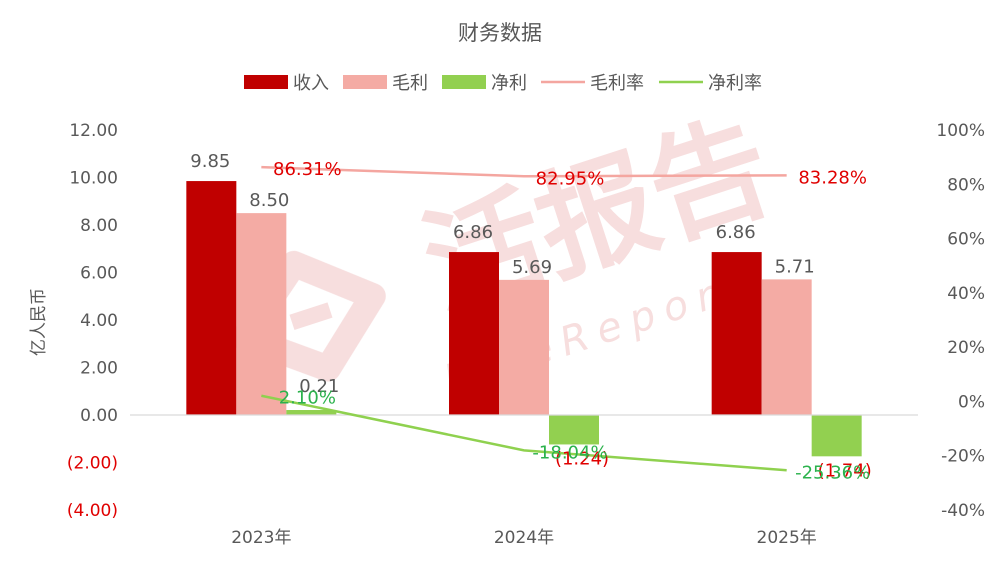 This screenshot has height=568, width=1000. I want to click on bar-毛利-2023年, so click(261, 314).